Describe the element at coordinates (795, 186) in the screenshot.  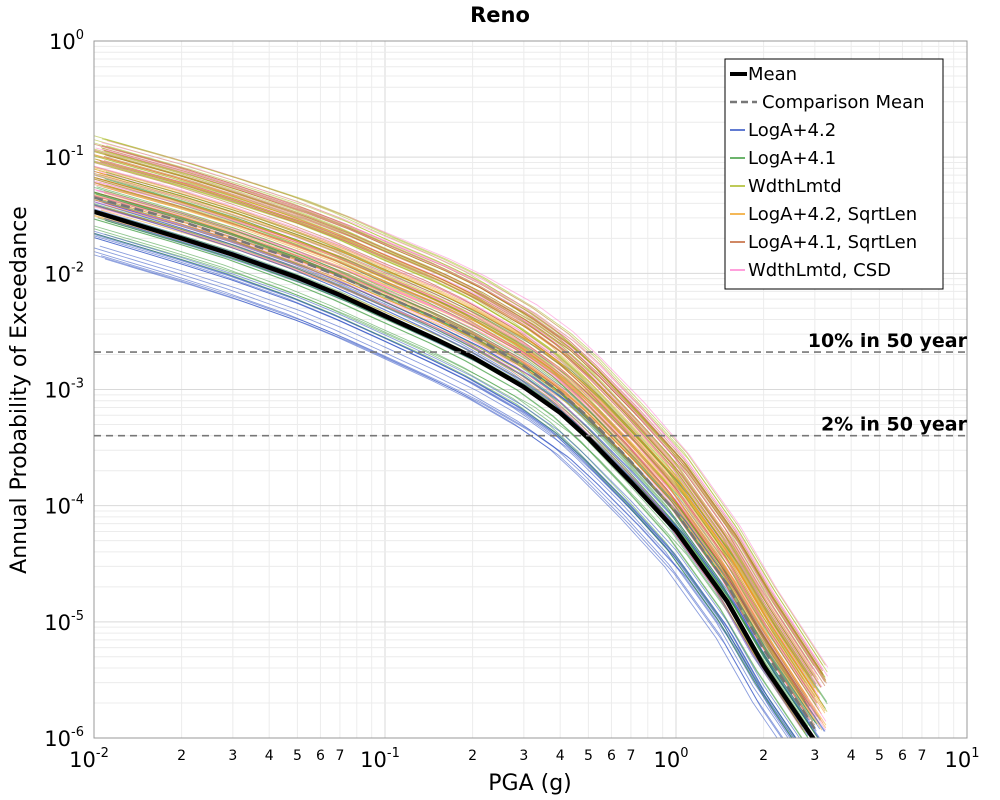
I see `legend-label: WdthLmtd` at that location.